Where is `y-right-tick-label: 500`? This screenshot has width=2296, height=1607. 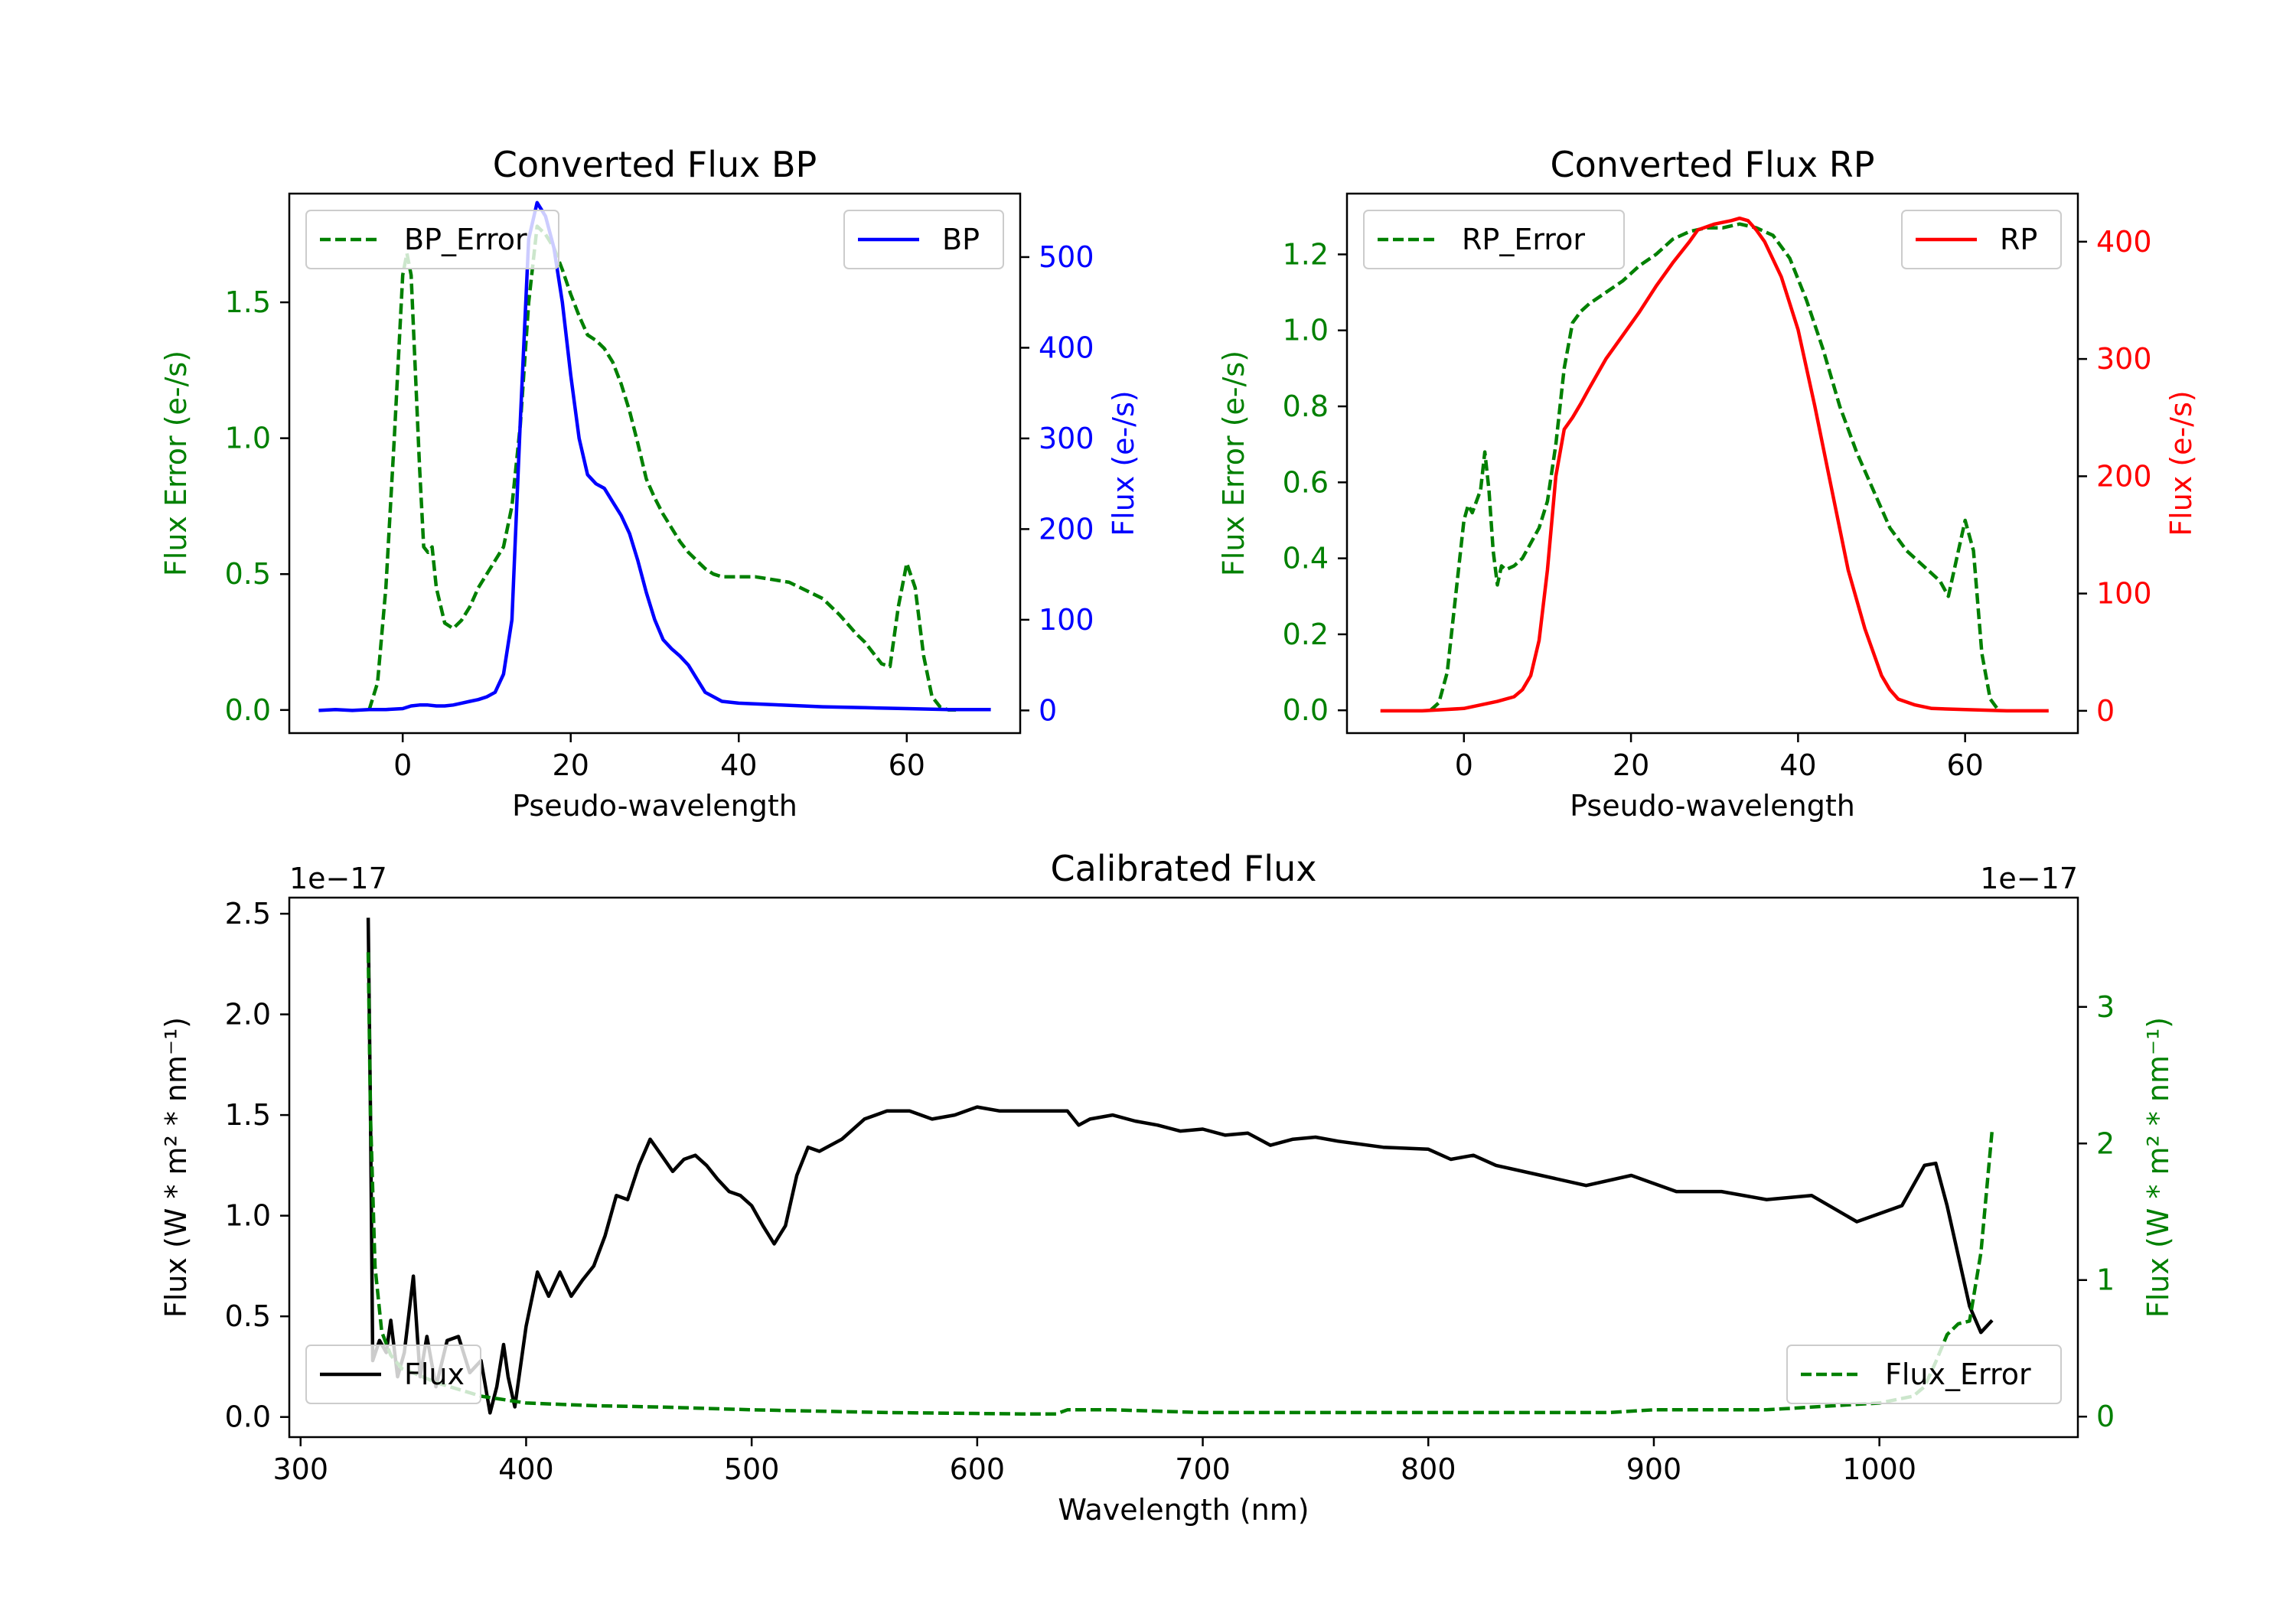 y-right-tick-label: 500 is located at coordinates (1066, 257).